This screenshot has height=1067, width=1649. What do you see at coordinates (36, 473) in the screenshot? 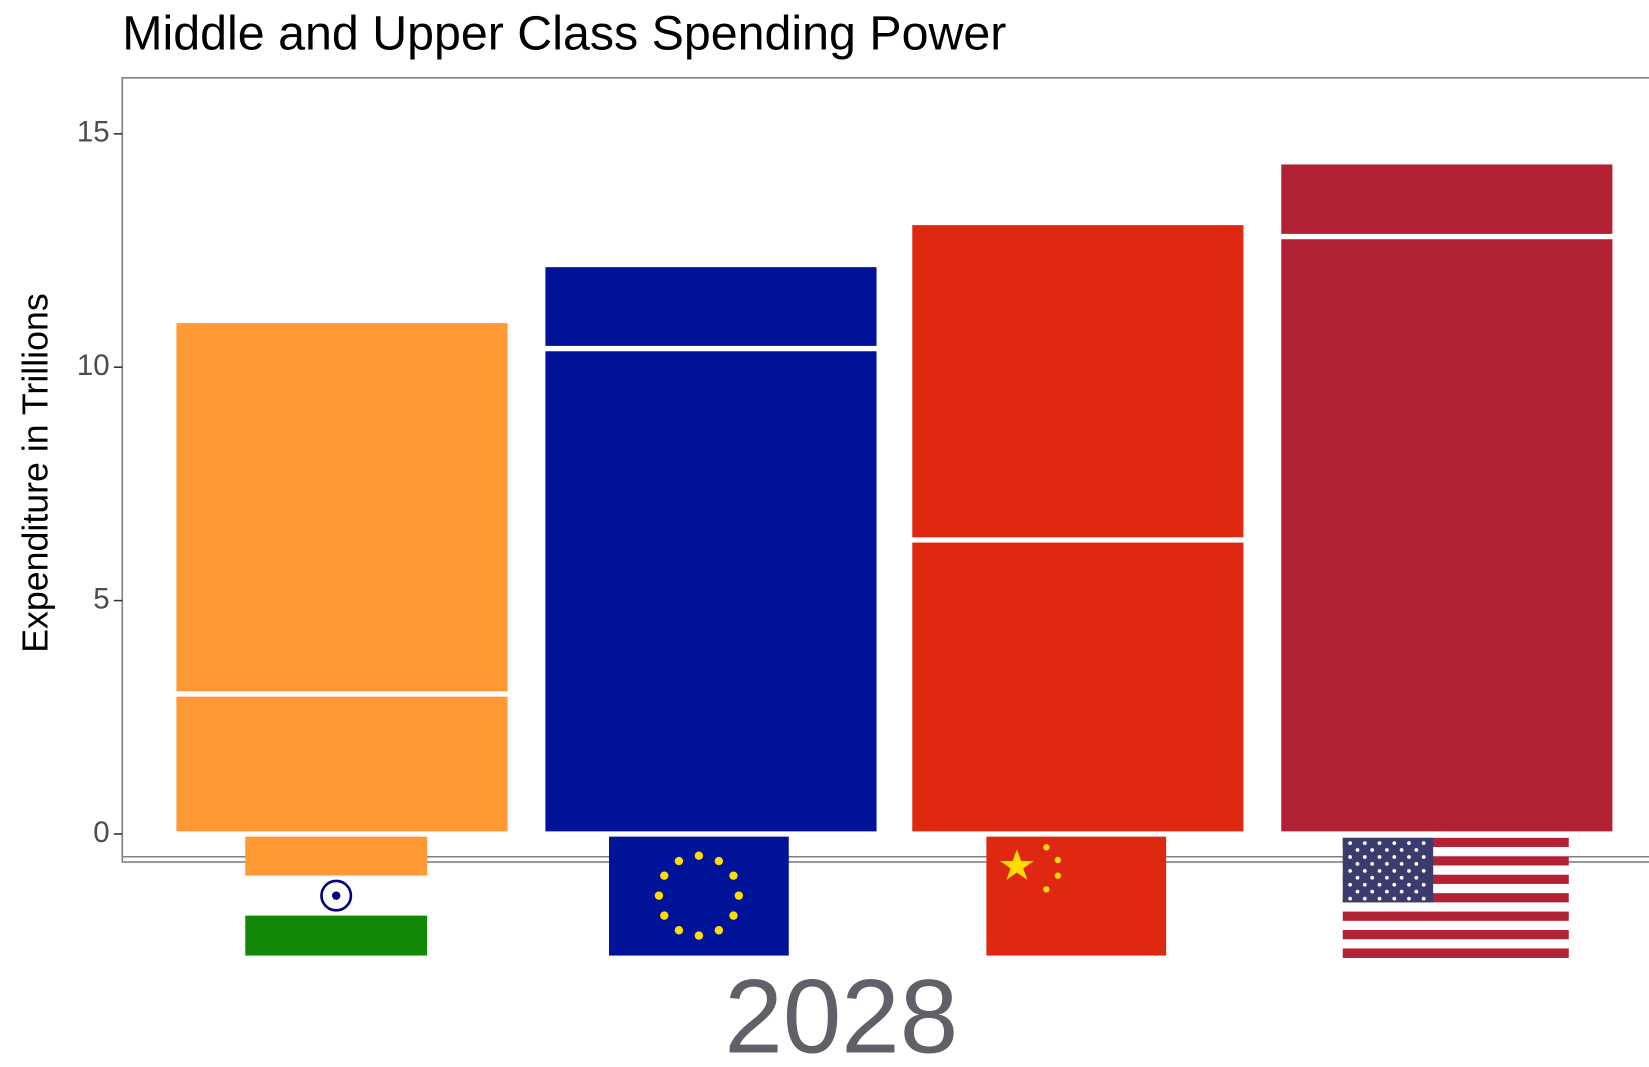
I see `y-axis-label: Expenditure in Trillions` at bounding box center [36, 473].